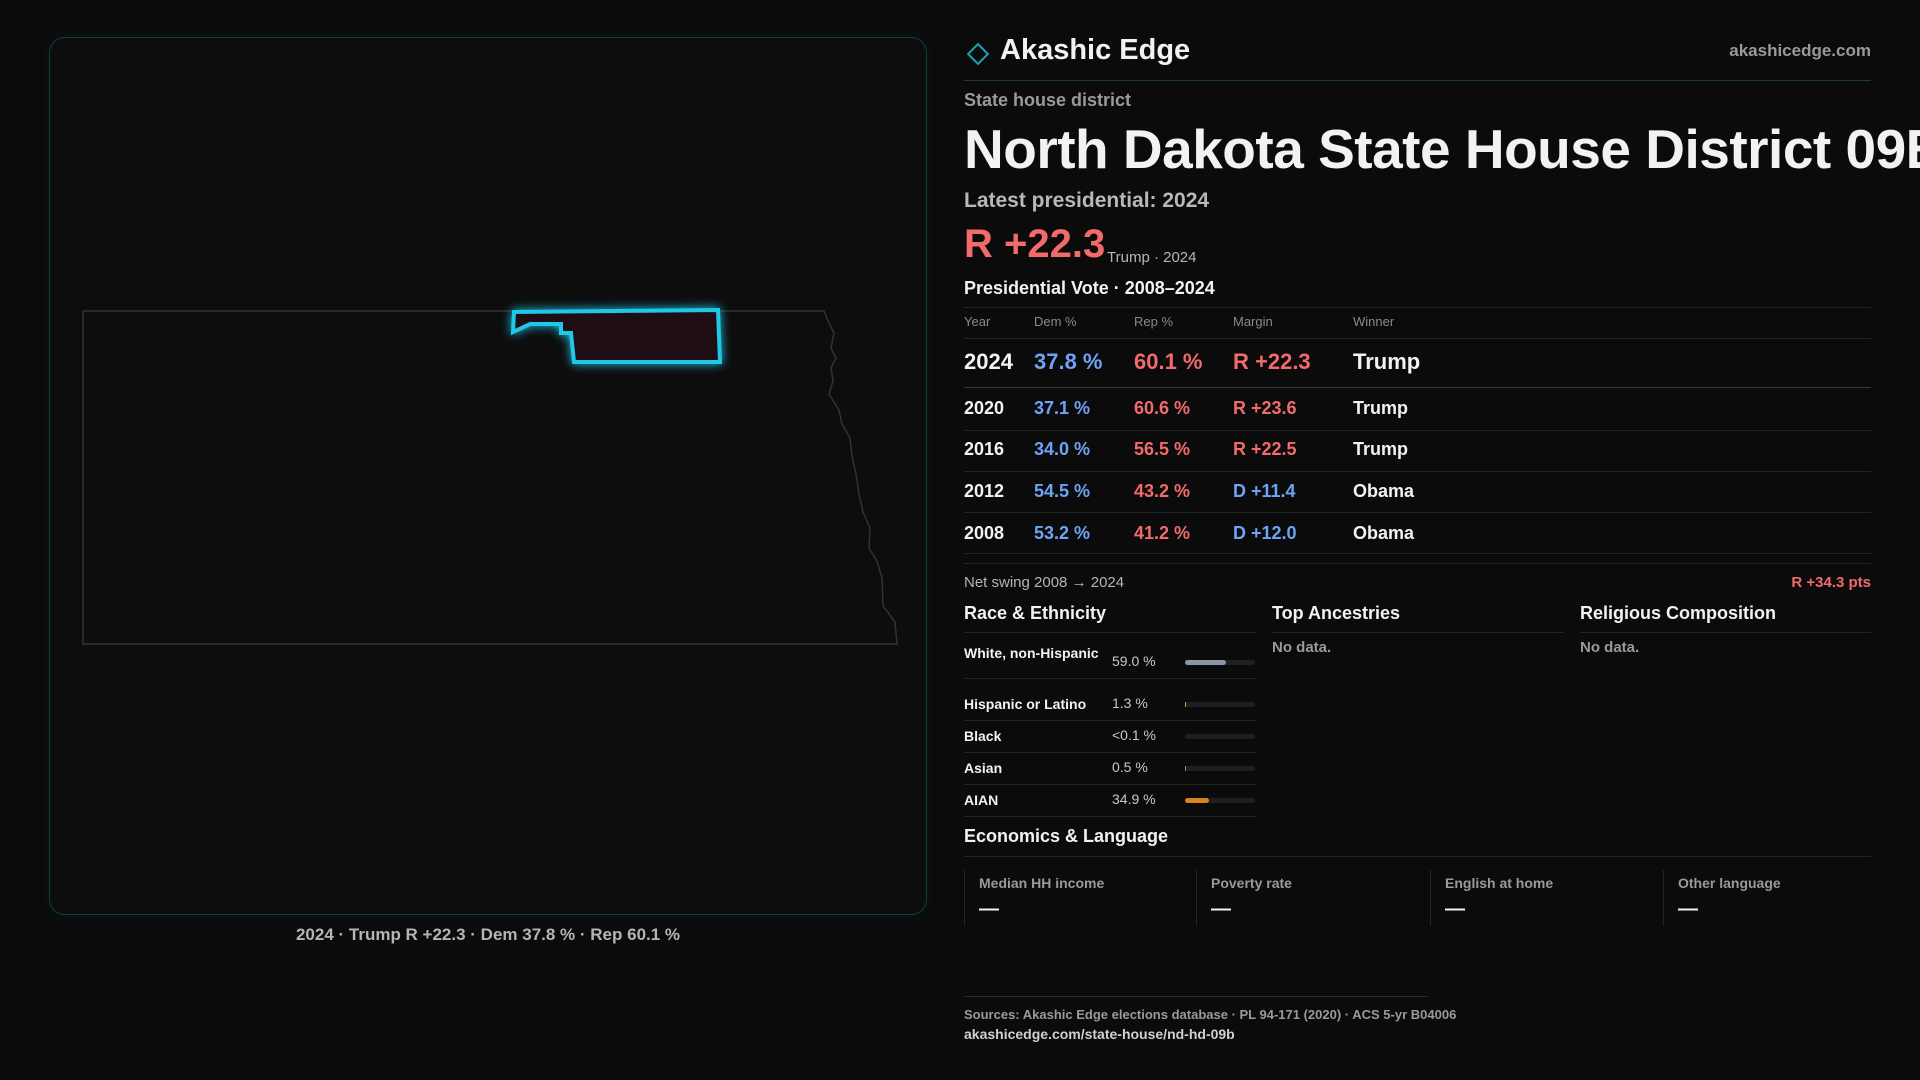 The height and width of the screenshot is (1080, 1920). I want to click on column-header: Margin, so click(1253, 321).